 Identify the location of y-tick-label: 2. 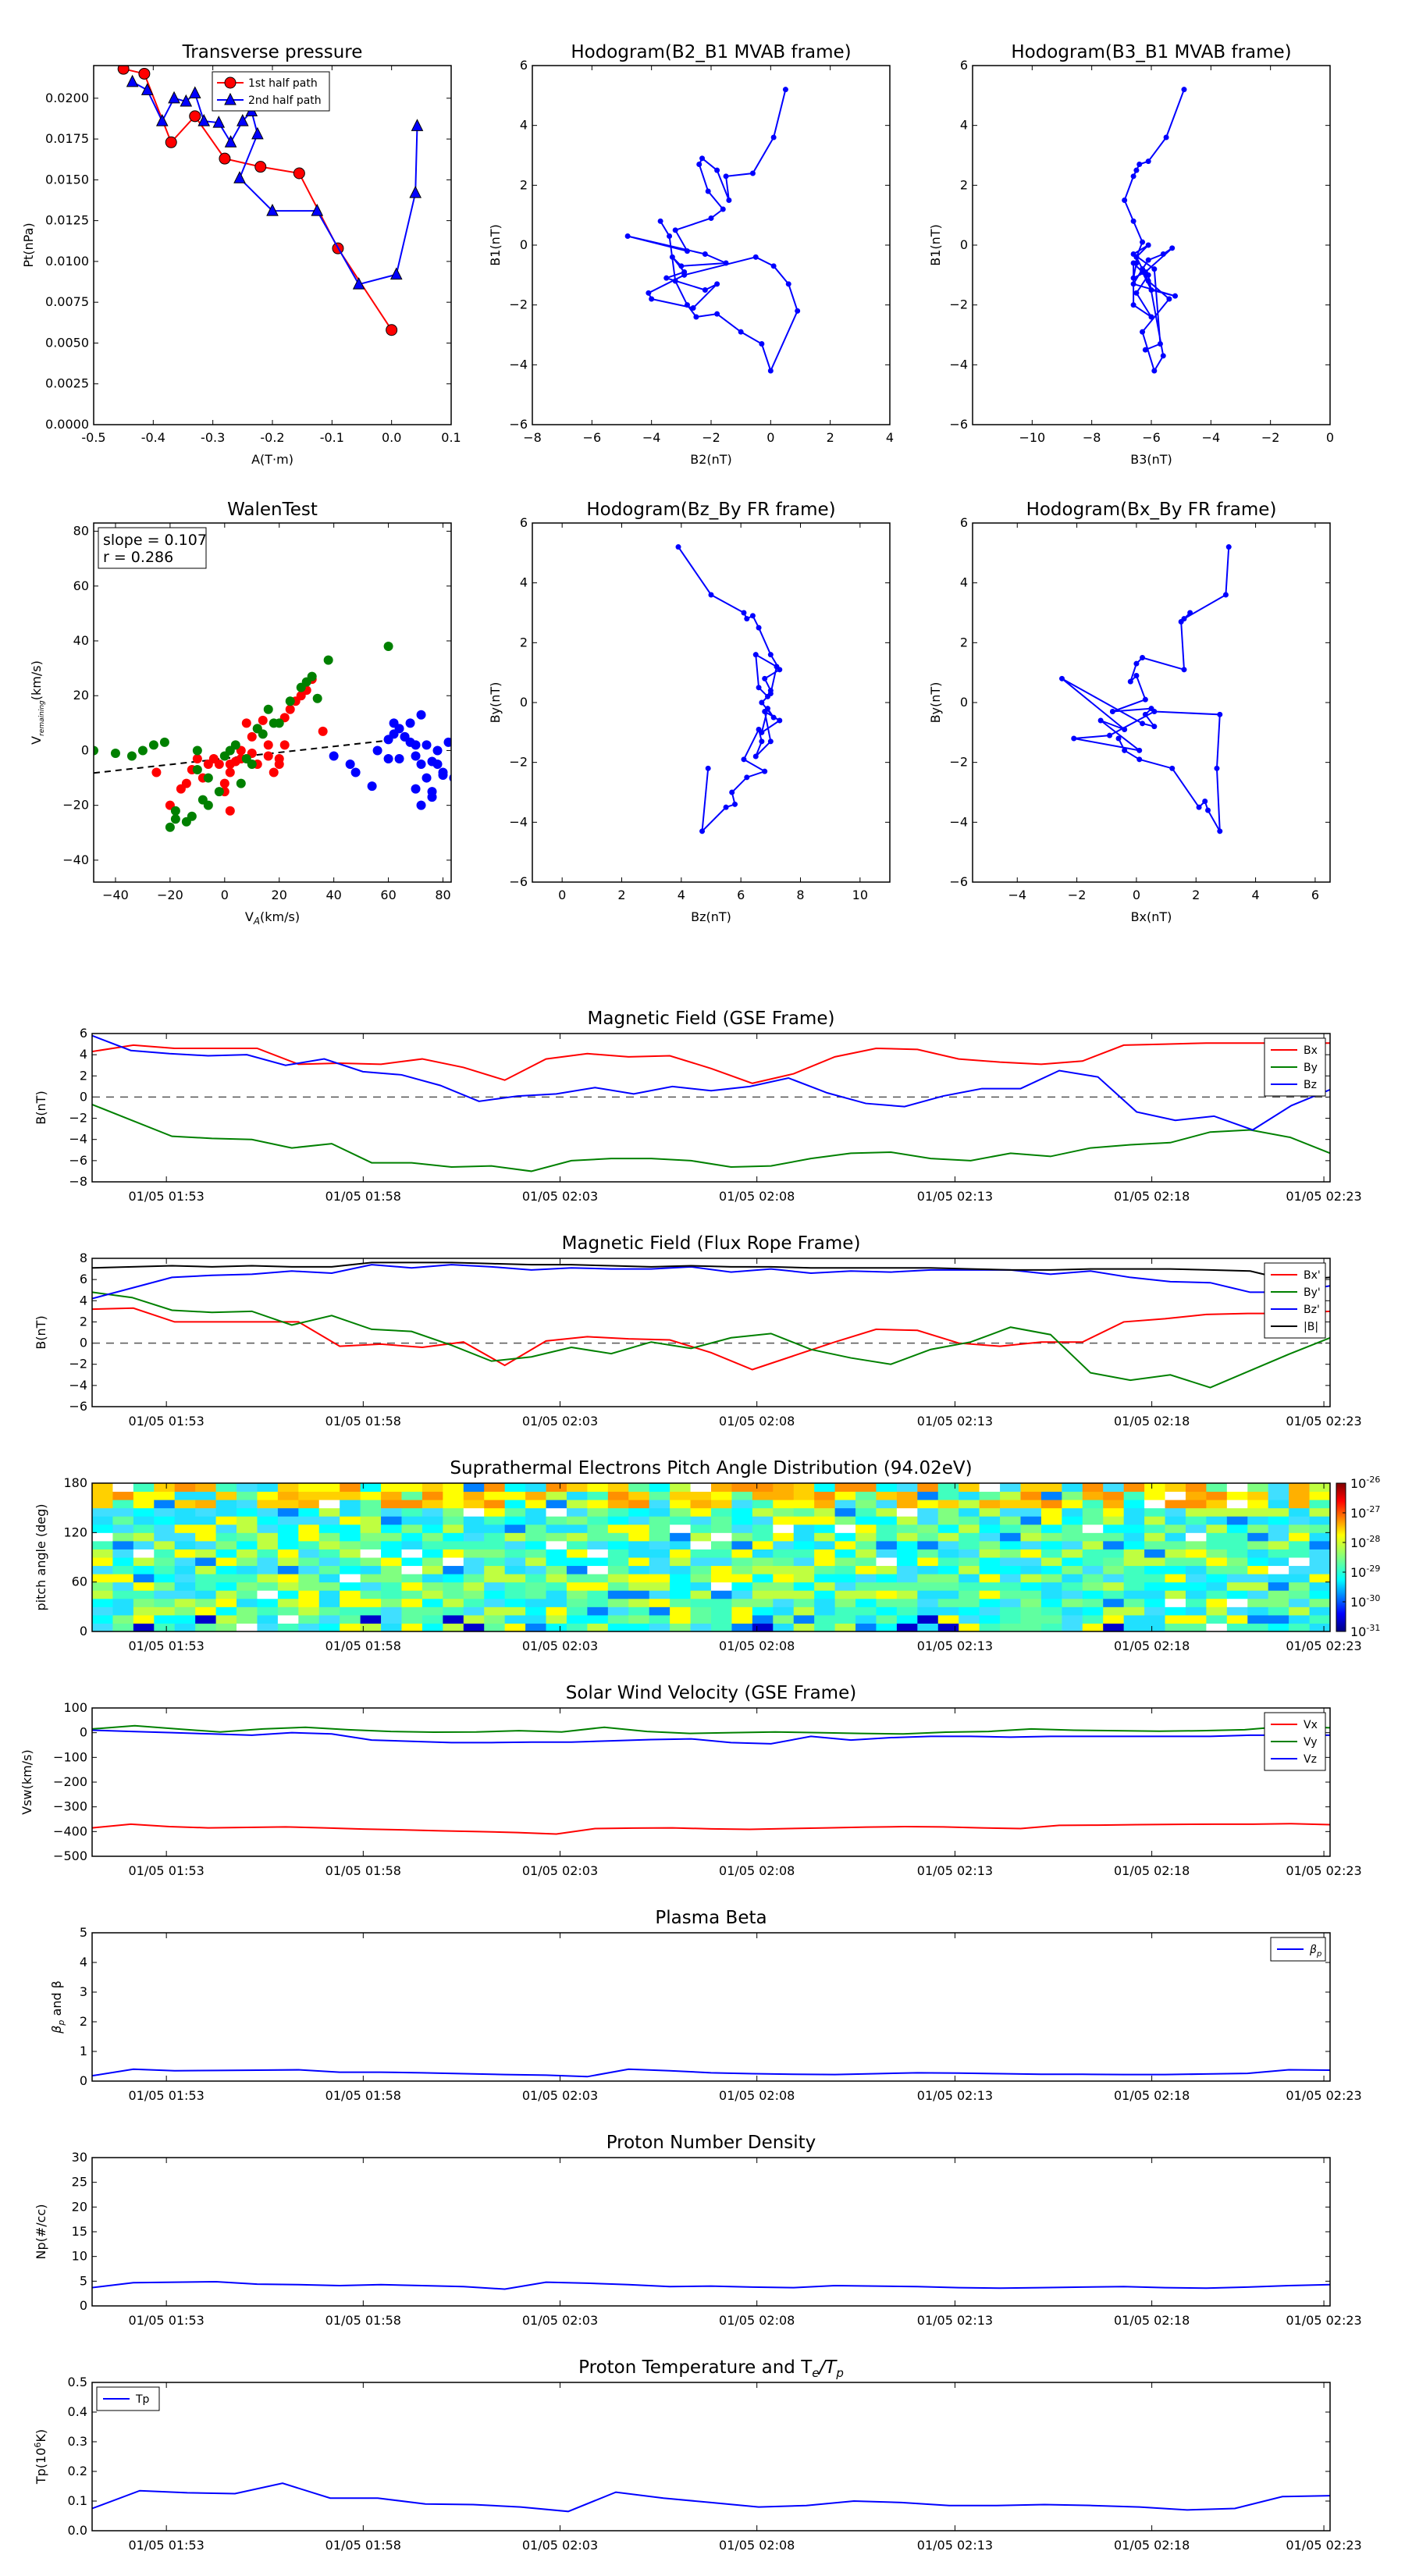
(84, 2021).